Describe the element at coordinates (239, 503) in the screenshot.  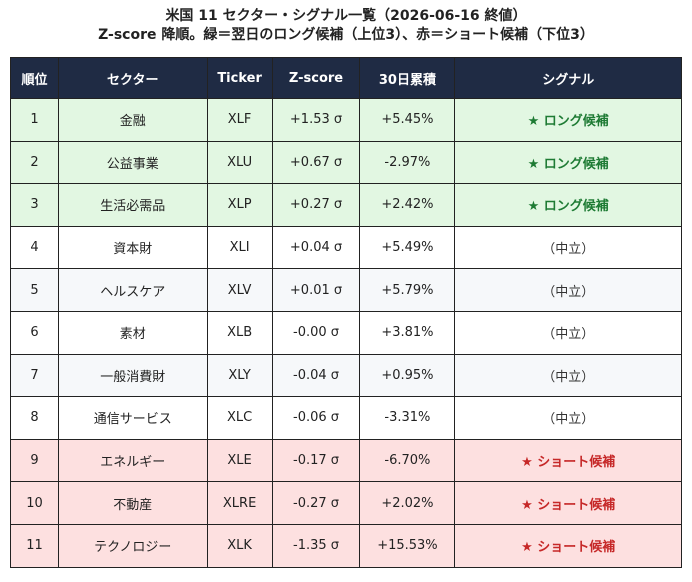
I see `table-cell: XLRE` at that location.